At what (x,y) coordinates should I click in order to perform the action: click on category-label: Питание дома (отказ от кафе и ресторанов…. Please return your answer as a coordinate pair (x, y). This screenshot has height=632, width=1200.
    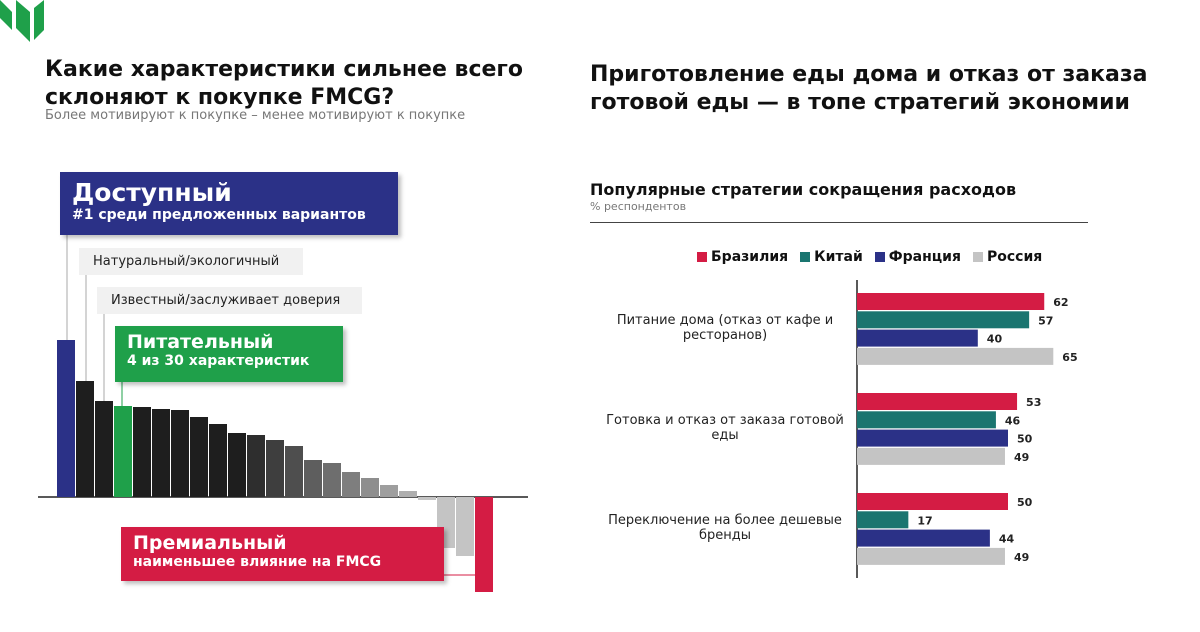
    Looking at the image, I should click on (725, 328).